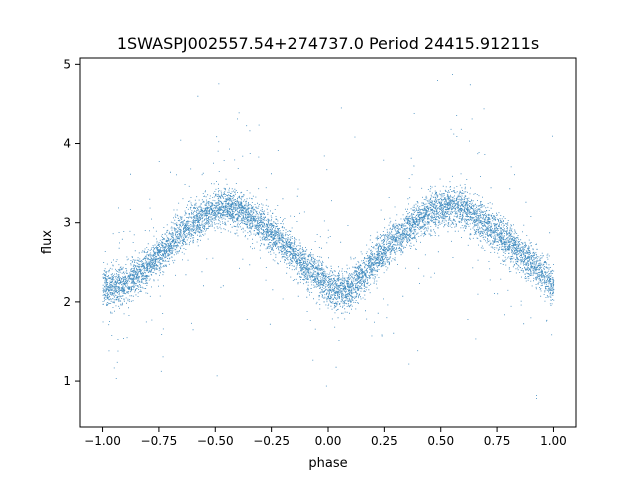  Describe the element at coordinates (67, 144) in the screenshot. I see `y-tick-label: 4` at that location.